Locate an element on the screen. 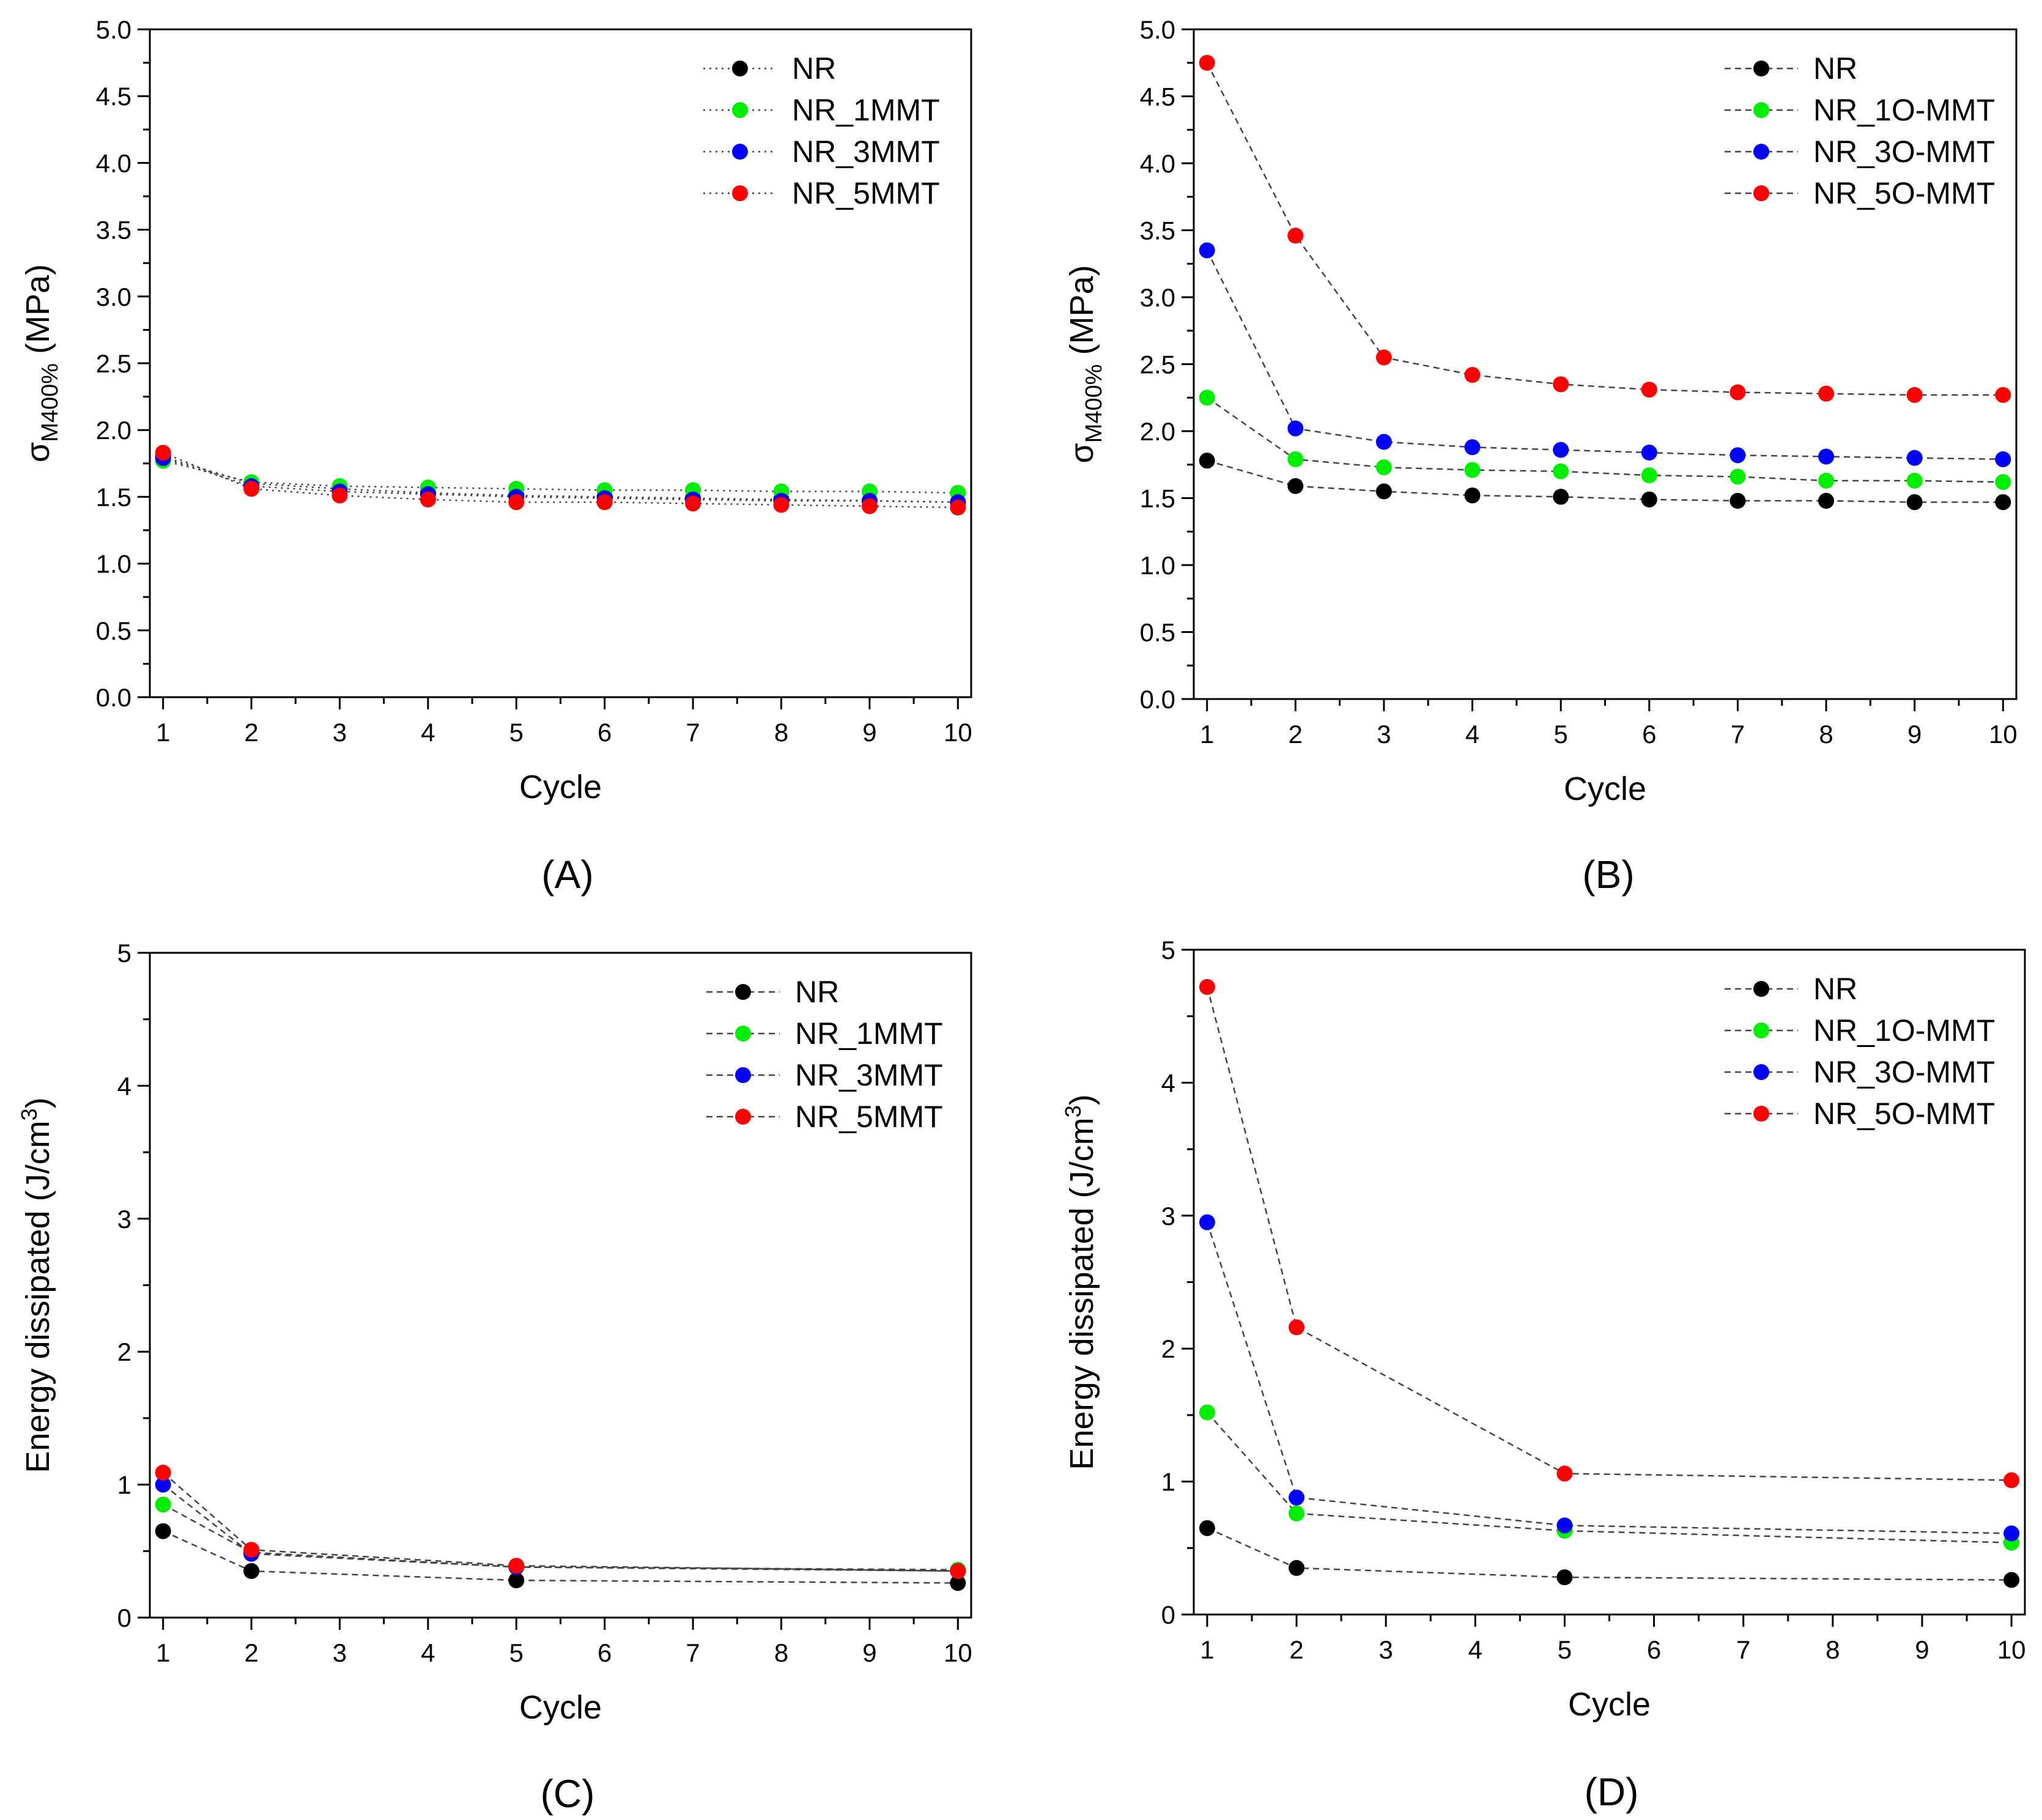 The width and height of the screenshot is (2042, 1820). y-tick-label: 2.5 is located at coordinates (1157, 364).